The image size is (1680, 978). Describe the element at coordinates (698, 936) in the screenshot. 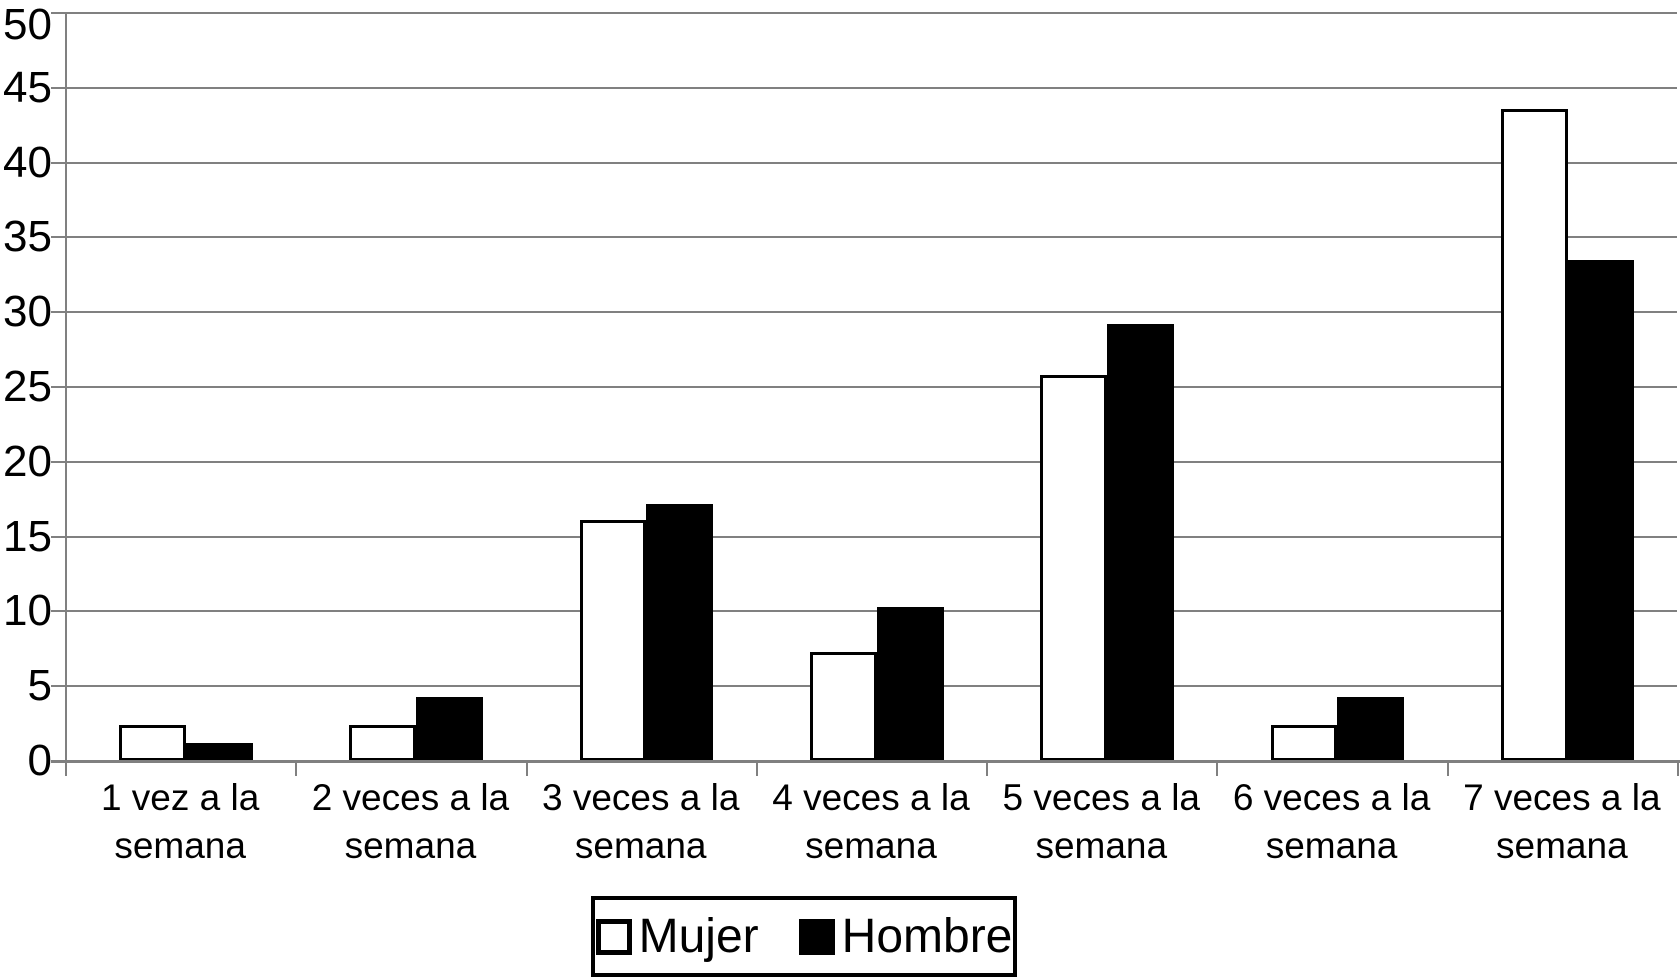

I see `legend-label-mujer: Mujer` at that location.